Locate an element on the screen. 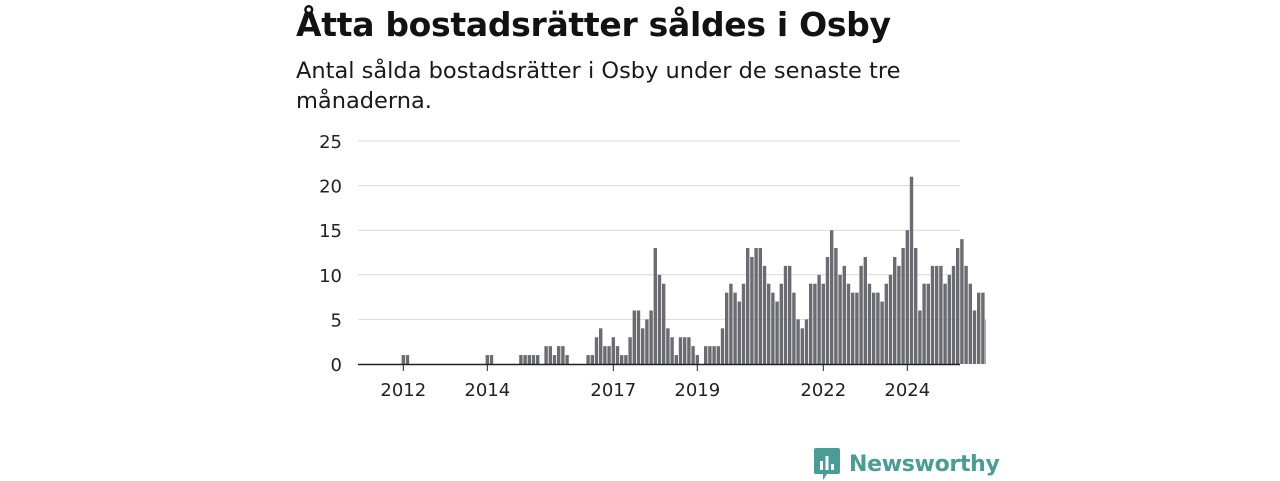  y-tick-label: 5 is located at coordinates (336, 320).